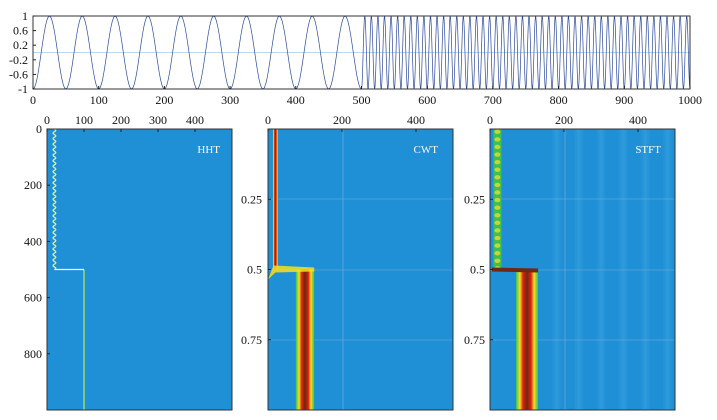 Image resolution: width=717 pixels, height=420 pixels. What do you see at coordinates (121, 120) in the screenshot?
I see `hht-x-tick-label: 200` at bounding box center [121, 120].